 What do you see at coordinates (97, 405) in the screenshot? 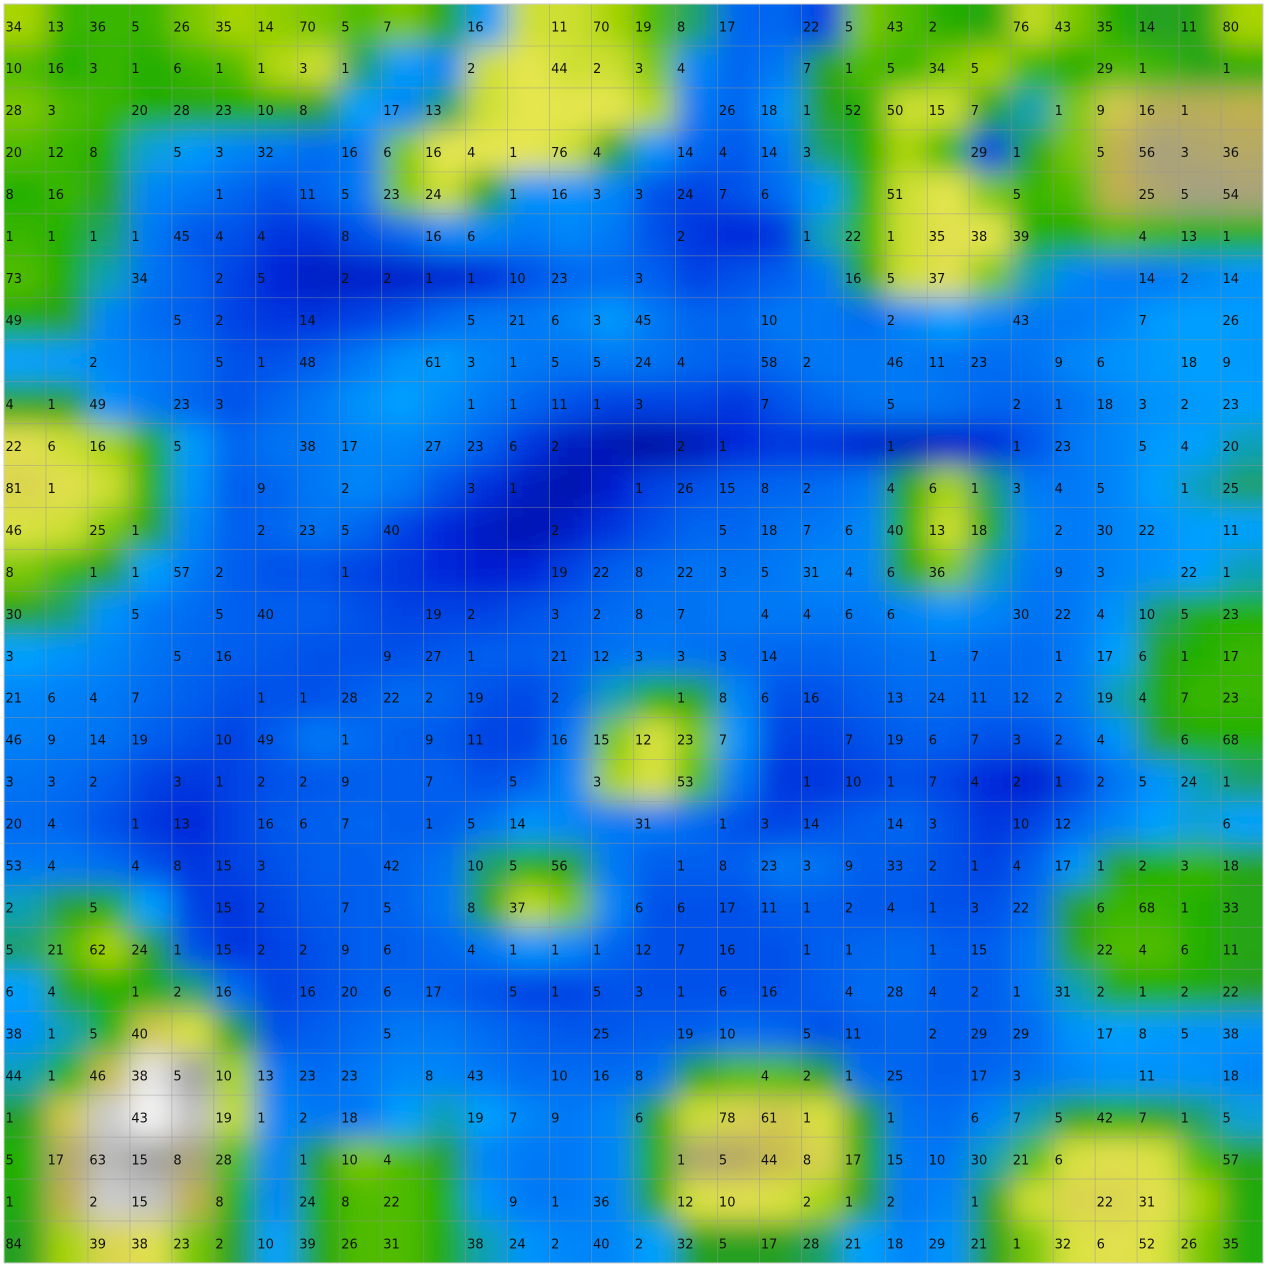
I see `cell-value-label: 49` at bounding box center [97, 405].